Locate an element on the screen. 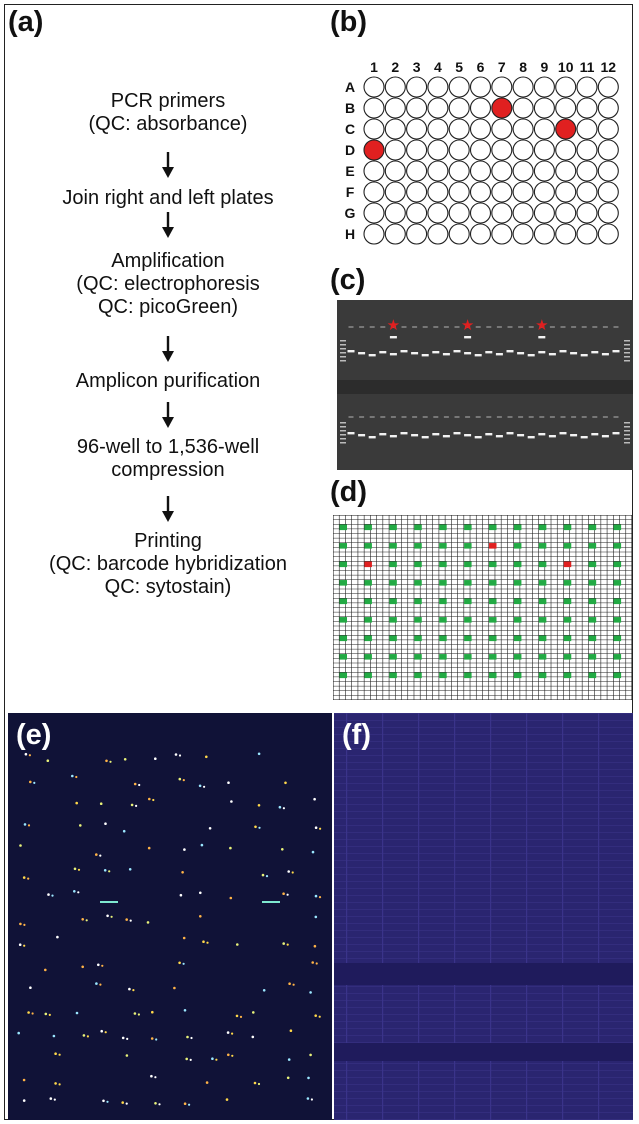 The height and width of the screenshot is (1124, 639). workflow-step-line: 96-well to 1,536-well is located at coordinates (168, 447).